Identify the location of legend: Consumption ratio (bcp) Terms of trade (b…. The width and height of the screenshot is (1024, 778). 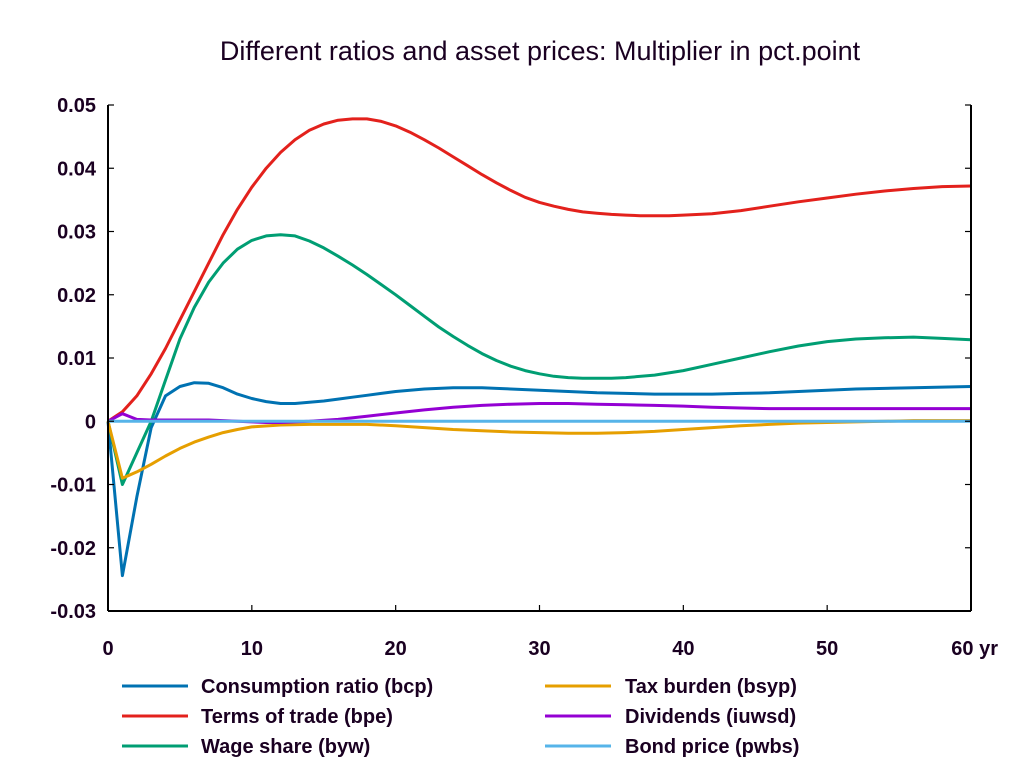
(460, 717).